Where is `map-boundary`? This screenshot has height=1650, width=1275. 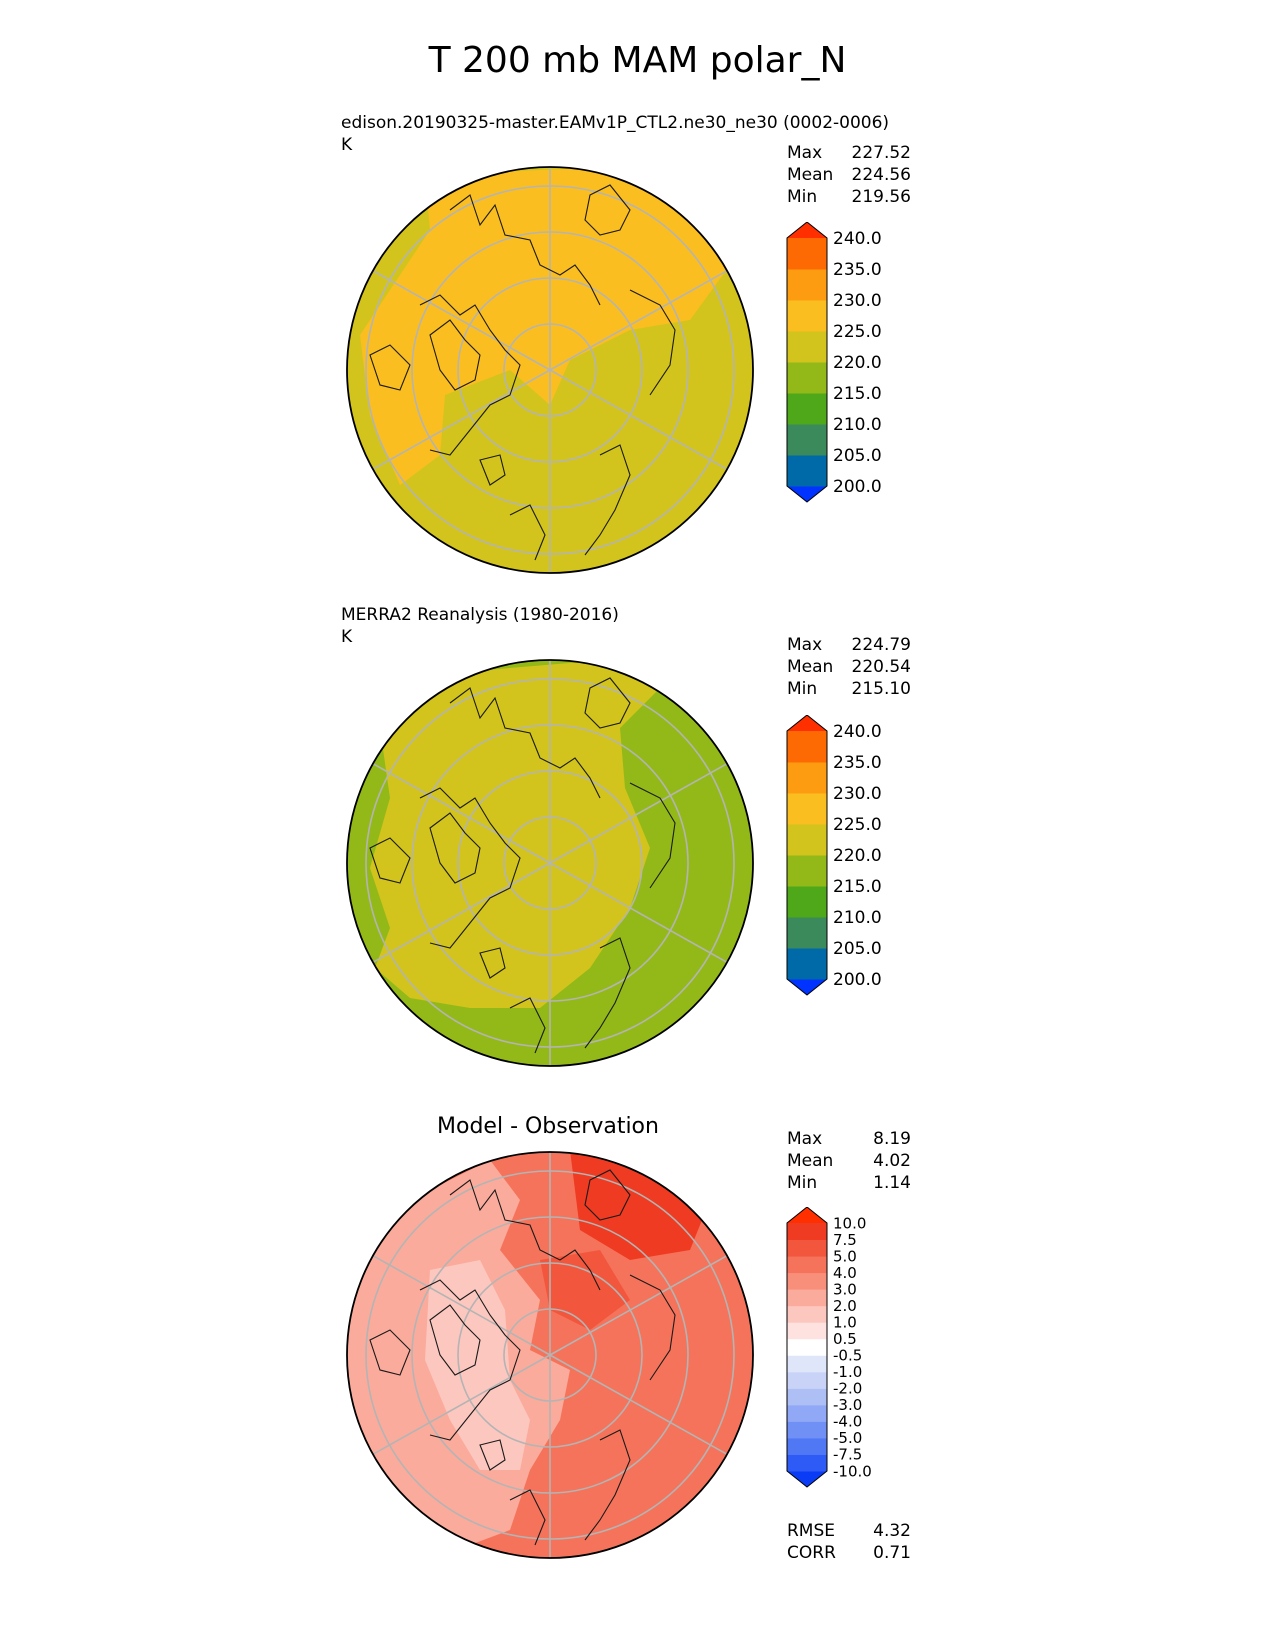
map-boundary is located at coordinates (550, 1355).